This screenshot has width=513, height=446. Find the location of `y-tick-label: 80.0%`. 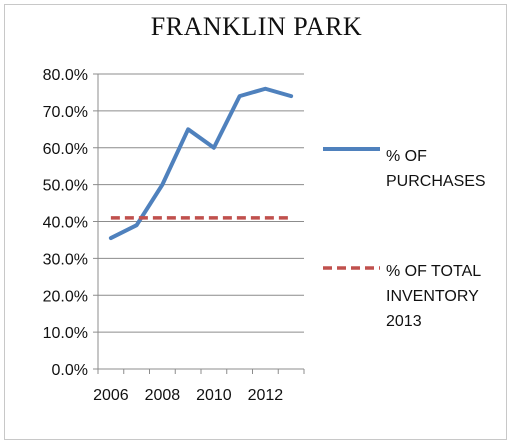

y-tick-label: 80.0% is located at coordinates (65, 75).